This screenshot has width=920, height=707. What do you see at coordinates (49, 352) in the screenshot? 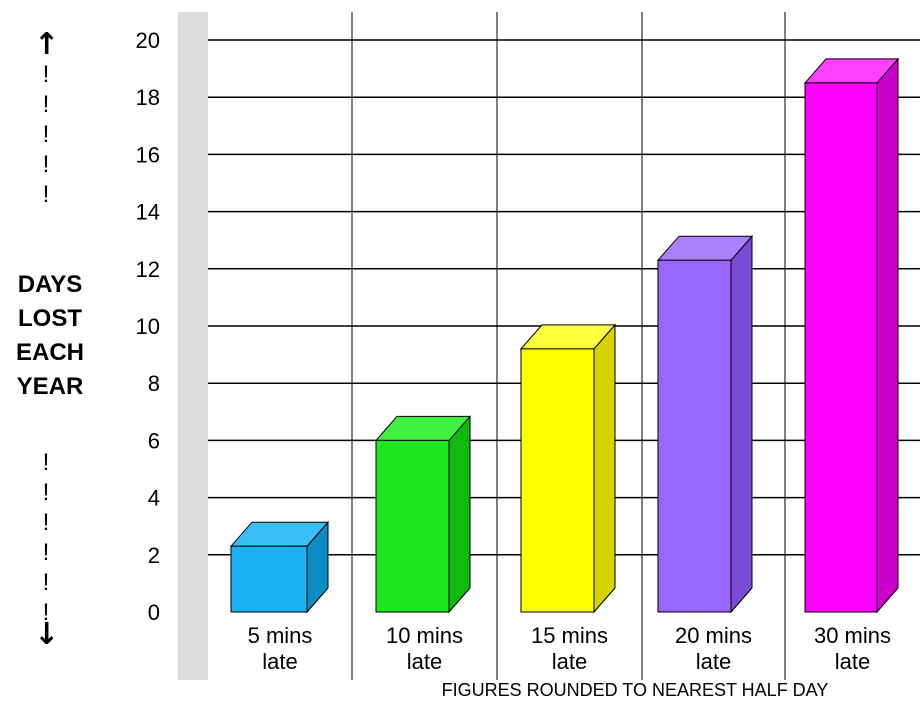
I see `y-axis-label-line: EACH` at bounding box center [49, 352].